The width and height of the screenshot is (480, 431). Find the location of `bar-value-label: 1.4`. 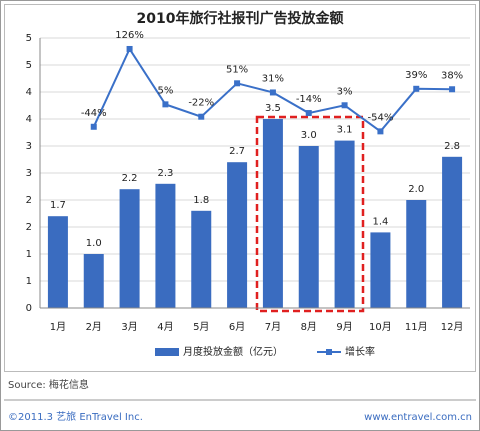

bar-value-label: 1.4 is located at coordinates (380, 221).